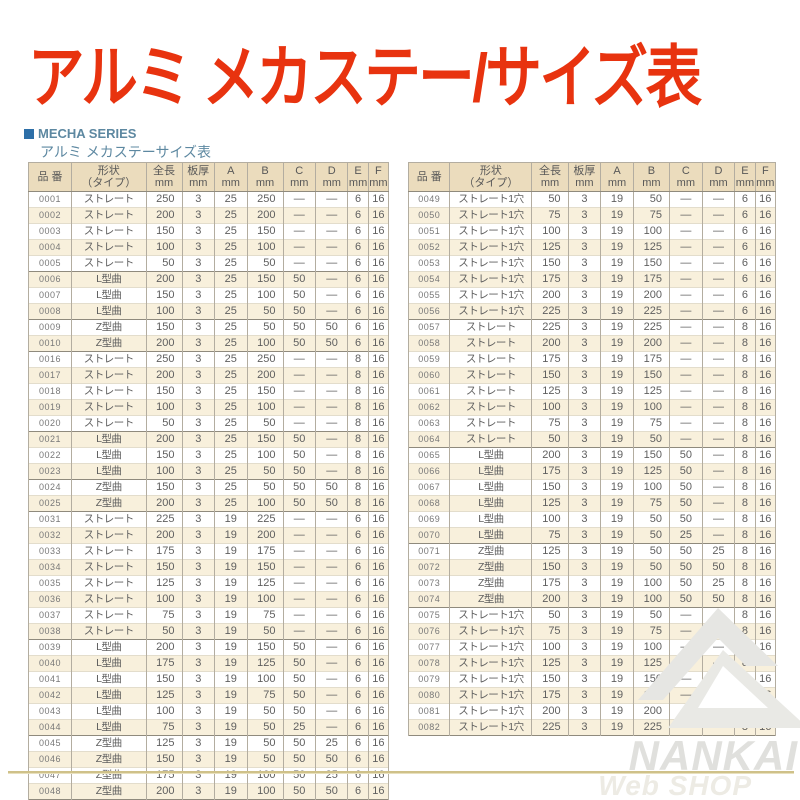 This screenshot has width=800, height=800. Describe the element at coordinates (265, 359) in the screenshot. I see `cell-b: 250` at that location.